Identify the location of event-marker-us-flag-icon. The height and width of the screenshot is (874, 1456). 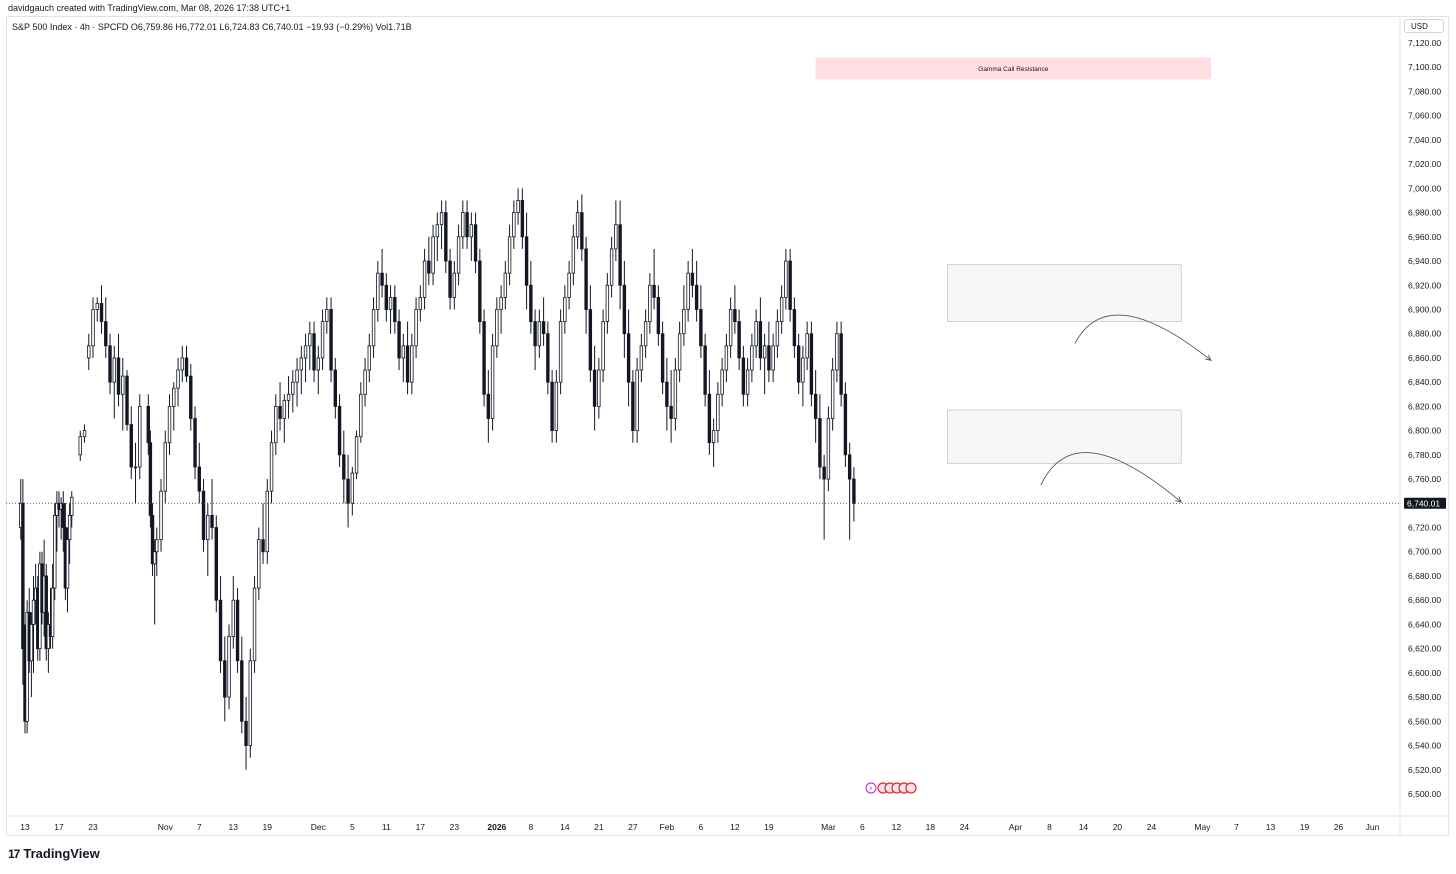
(911, 788).